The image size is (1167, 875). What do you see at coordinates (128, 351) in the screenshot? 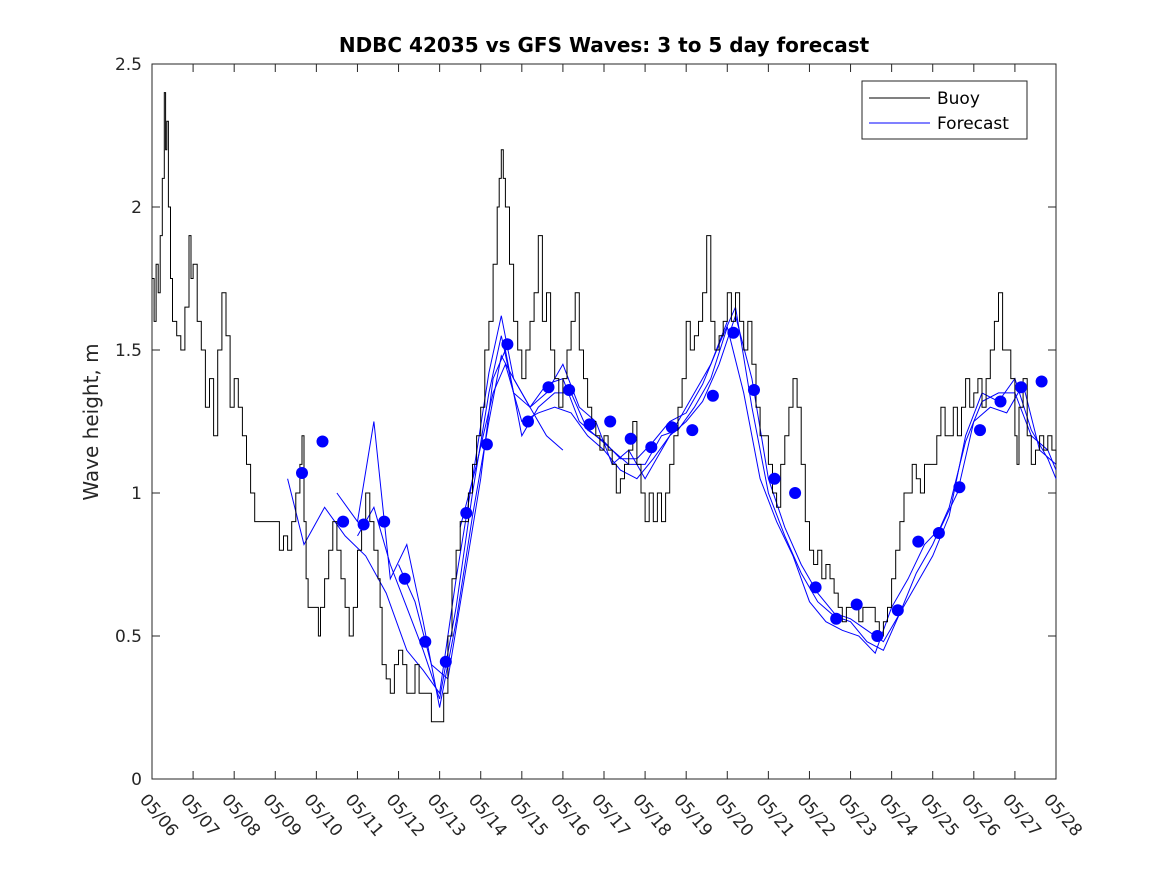
I see `y-tick-label: 1.5` at bounding box center [128, 351].